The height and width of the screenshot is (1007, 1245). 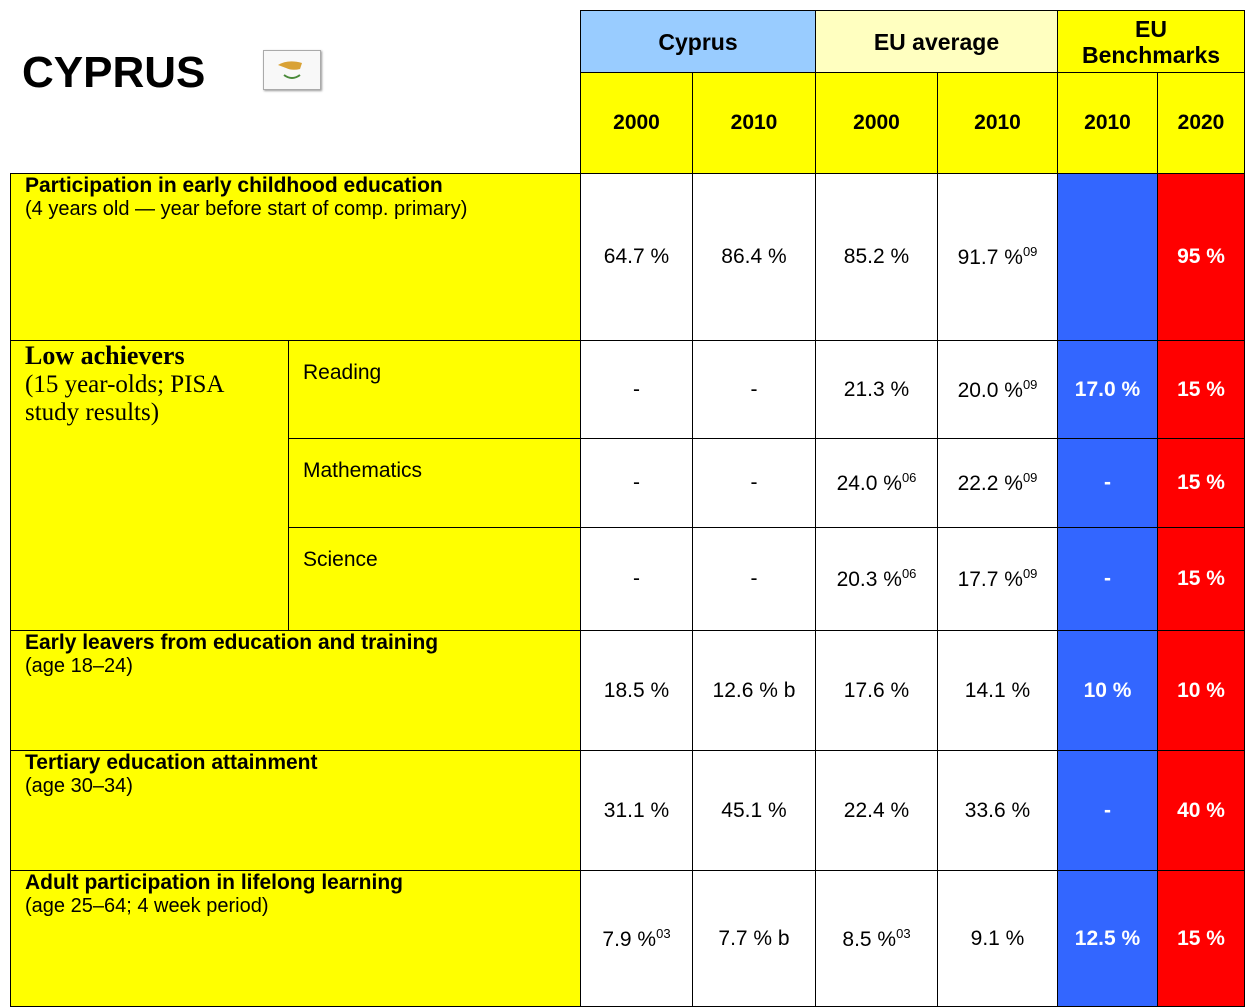 What do you see at coordinates (1107, 257) in the screenshot?
I see `value-cell` at bounding box center [1107, 257].